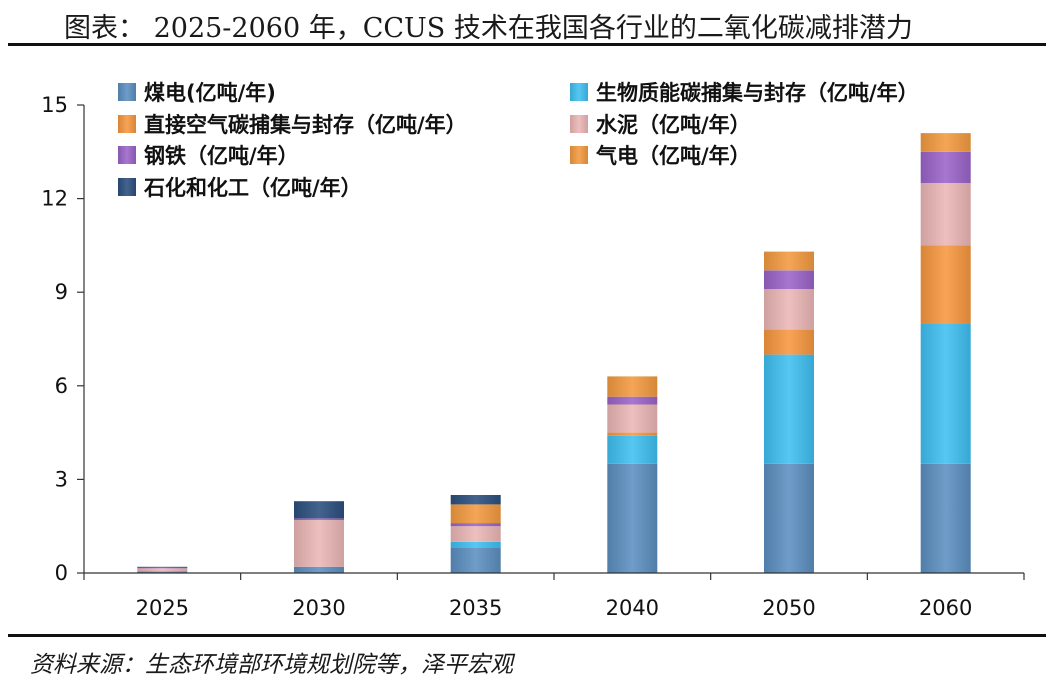 This screenshot has width=1055, height=687. Describe the element at coordinates (527, 635) in the screenshot. I see `bottom-rule` at that location.